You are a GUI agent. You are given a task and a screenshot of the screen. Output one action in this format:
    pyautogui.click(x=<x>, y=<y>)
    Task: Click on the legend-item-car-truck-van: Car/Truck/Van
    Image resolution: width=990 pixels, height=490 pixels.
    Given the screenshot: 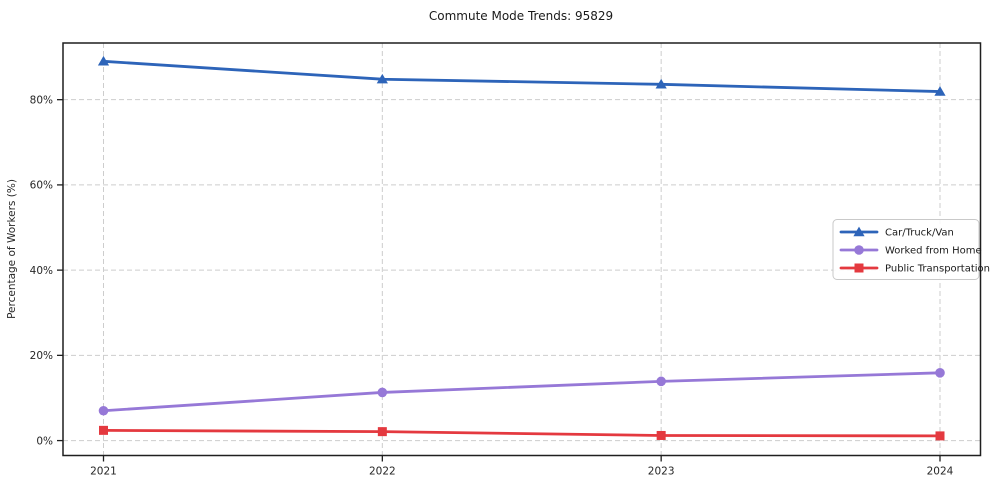 What is the action you would take?
    pyautogui.click(x=896, y=232)
    